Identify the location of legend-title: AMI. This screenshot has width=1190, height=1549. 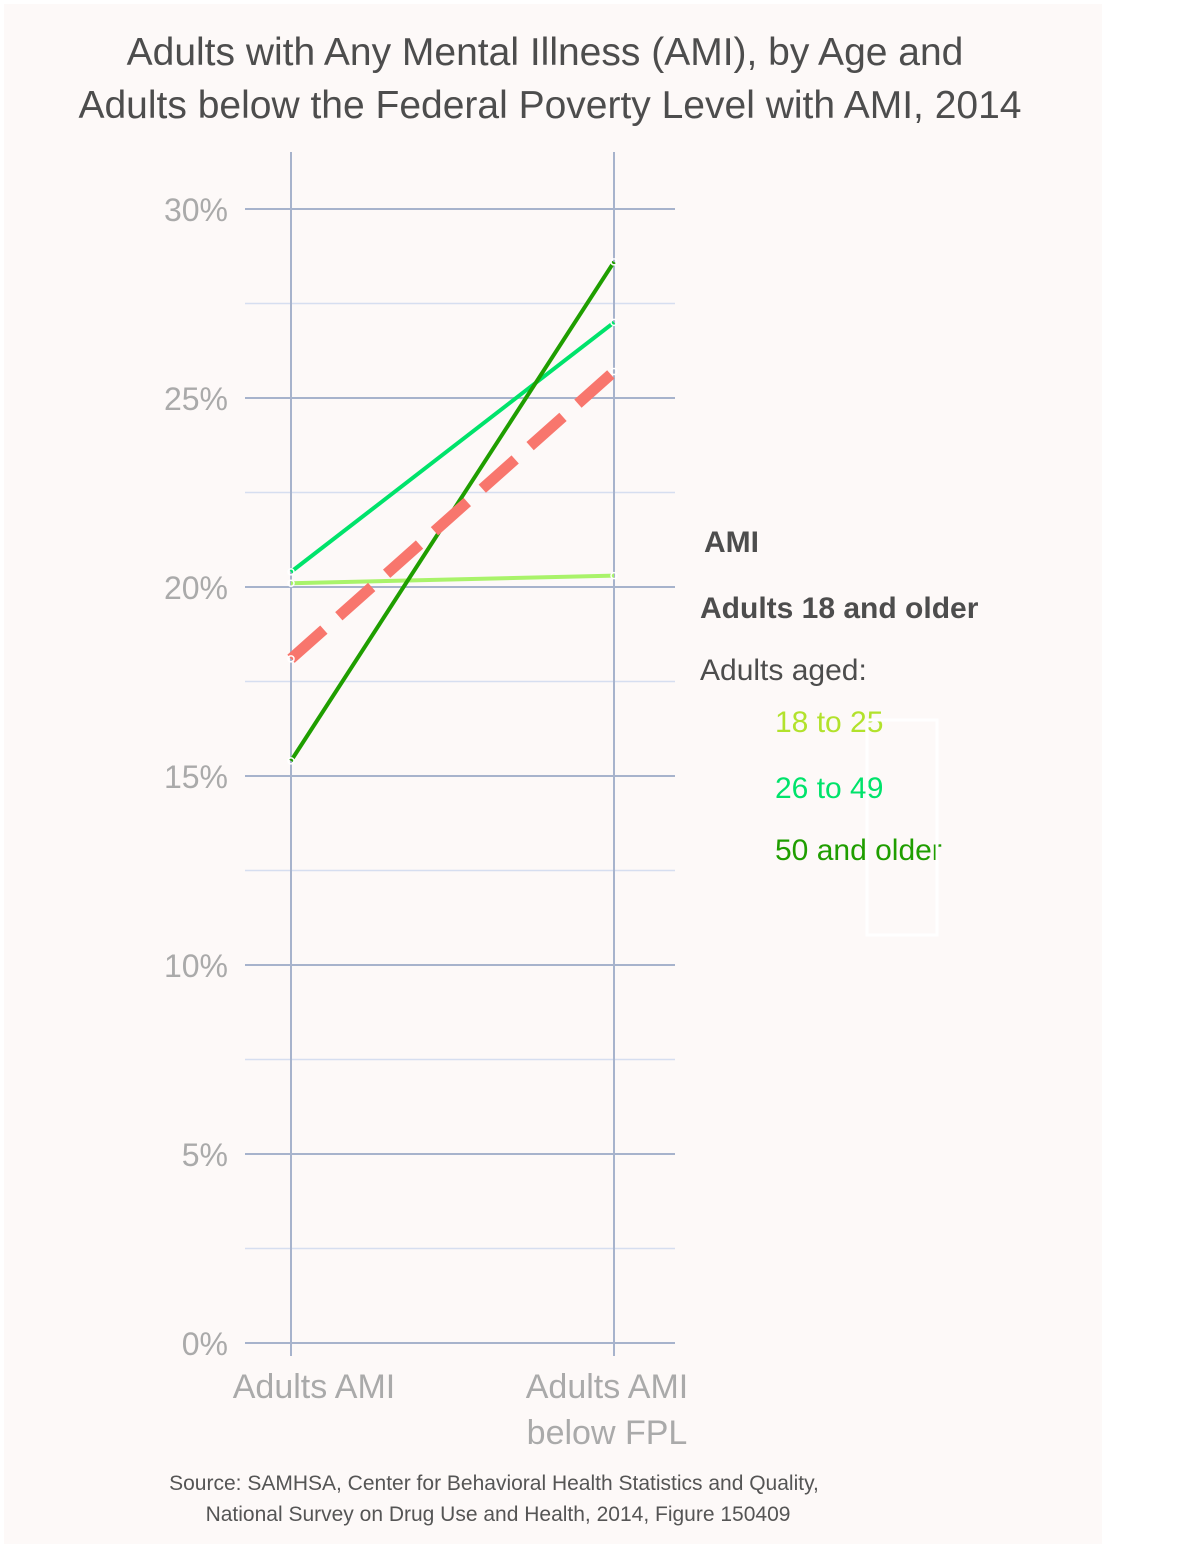
(731, 542).